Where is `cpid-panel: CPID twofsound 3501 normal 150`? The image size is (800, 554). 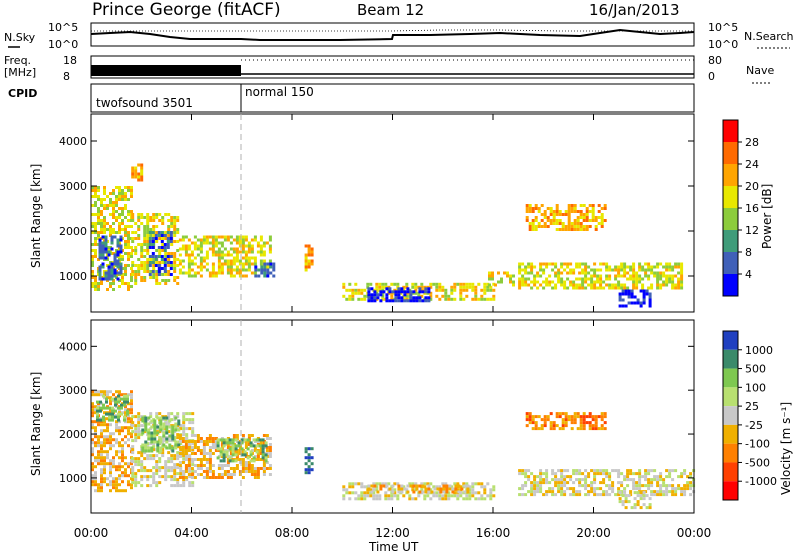 cpid-panel: CPID twofsound 3501 normal 150 is located at coordinates (351, 98).